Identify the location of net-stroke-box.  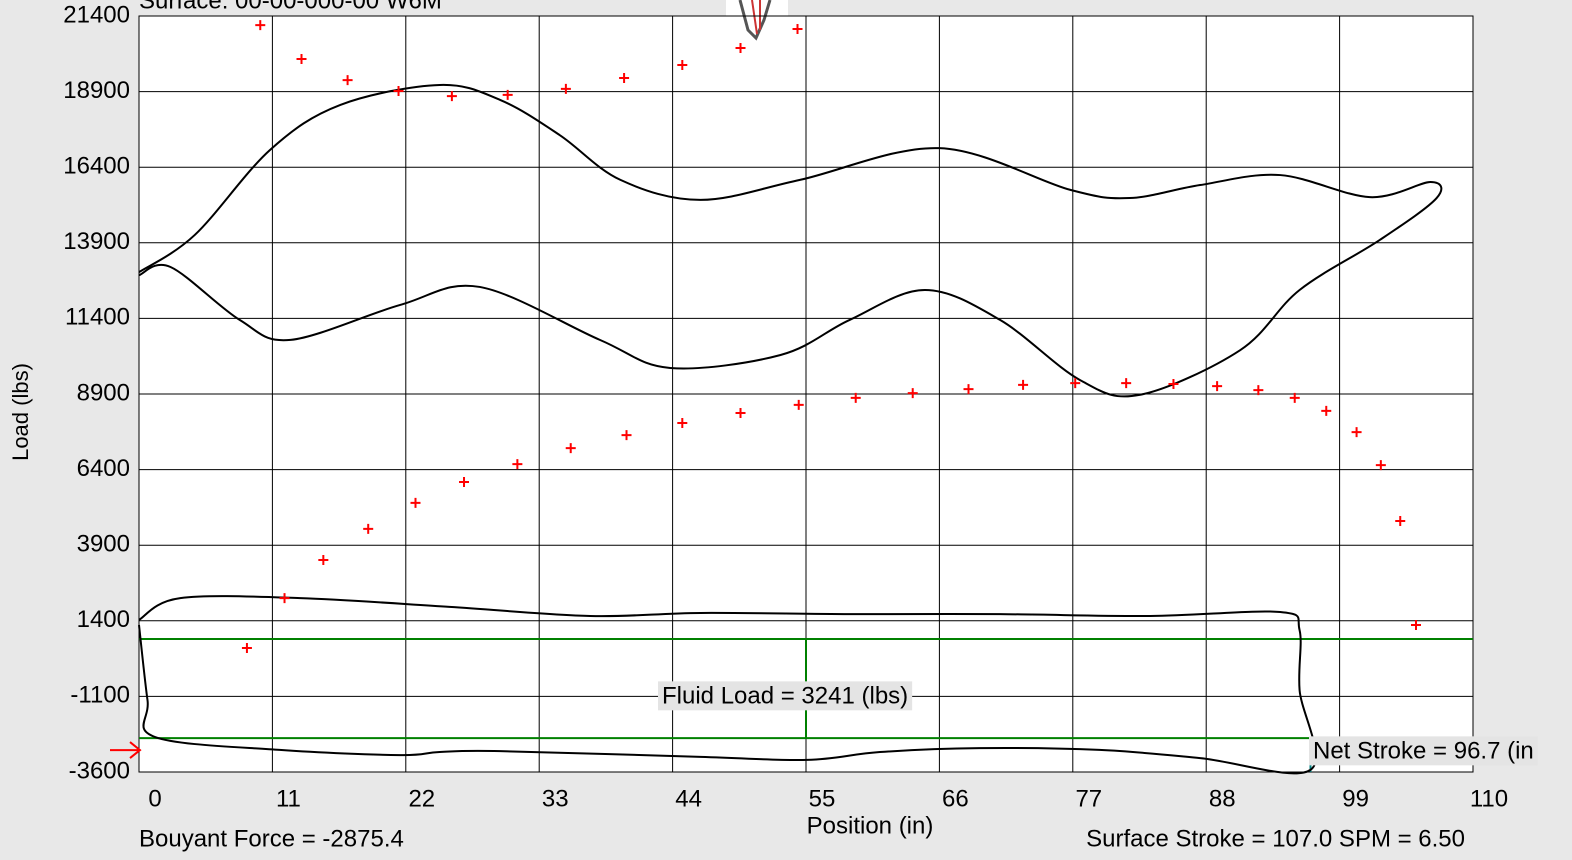
(1423, 751).